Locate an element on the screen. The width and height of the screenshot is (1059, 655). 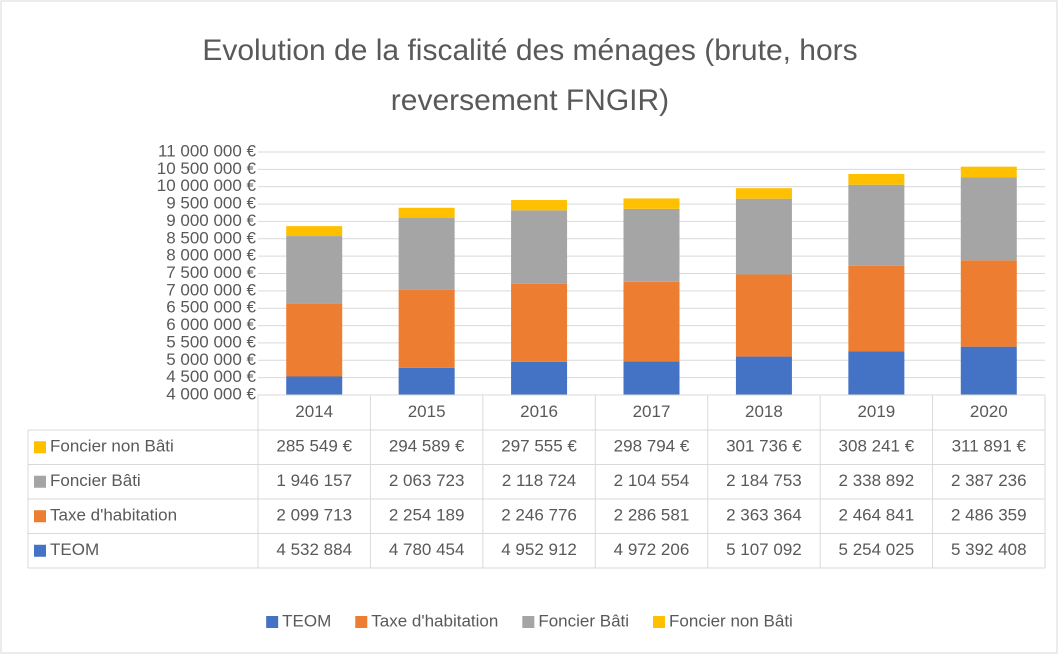
table-cell: 2 118 724 is located at coordinates (539, 480).